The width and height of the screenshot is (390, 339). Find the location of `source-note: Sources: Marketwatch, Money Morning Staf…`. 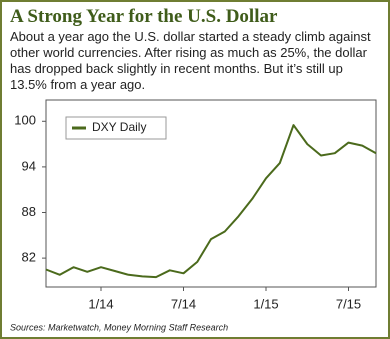

source-note: Sources: Marketwatch, Money Morning Staf… is located at coordinates (119, 327).